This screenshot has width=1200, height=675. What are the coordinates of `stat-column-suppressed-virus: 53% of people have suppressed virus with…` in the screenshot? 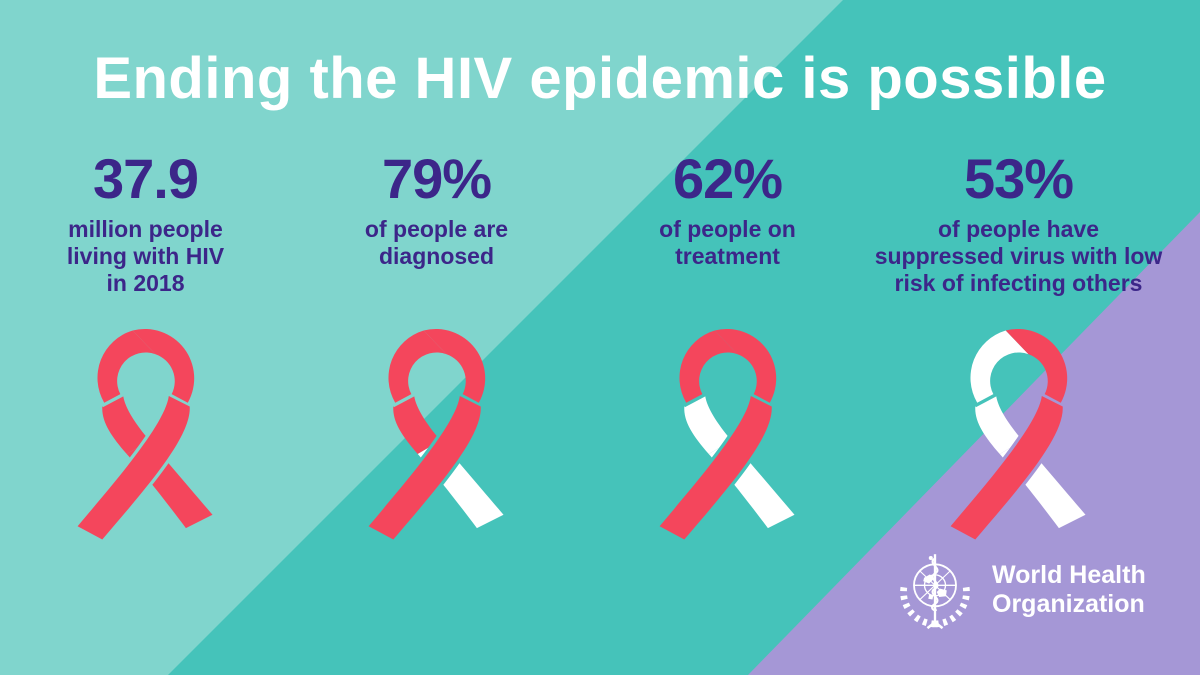 It's located at (1018, 349).